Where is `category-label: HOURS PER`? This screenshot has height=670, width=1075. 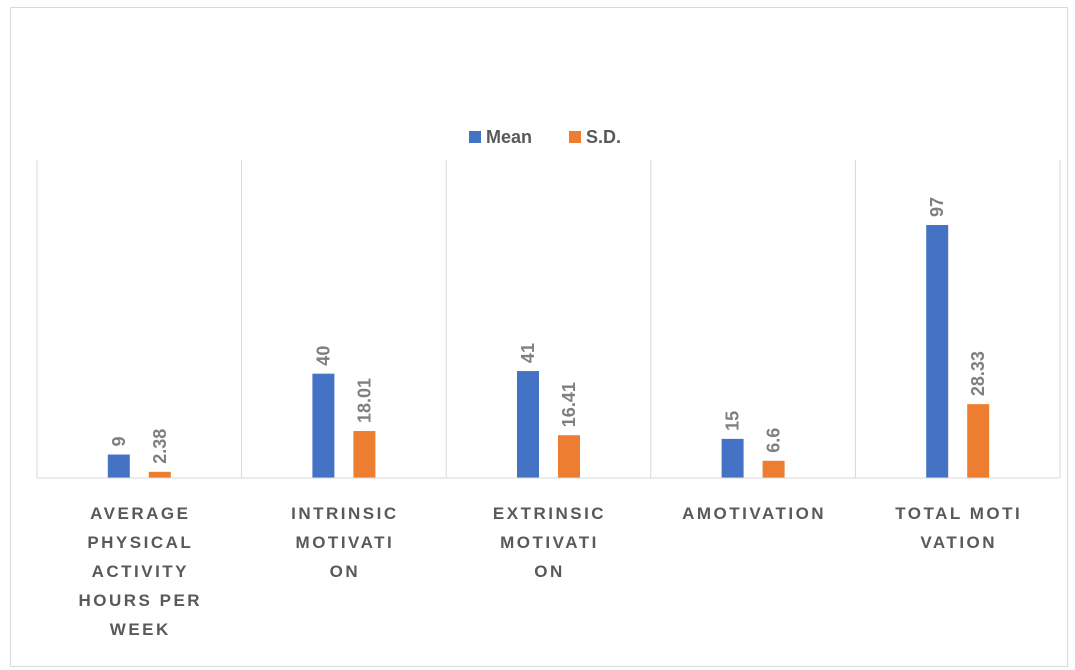
category-label: HOURS PER is located at coordinates (141, 600).